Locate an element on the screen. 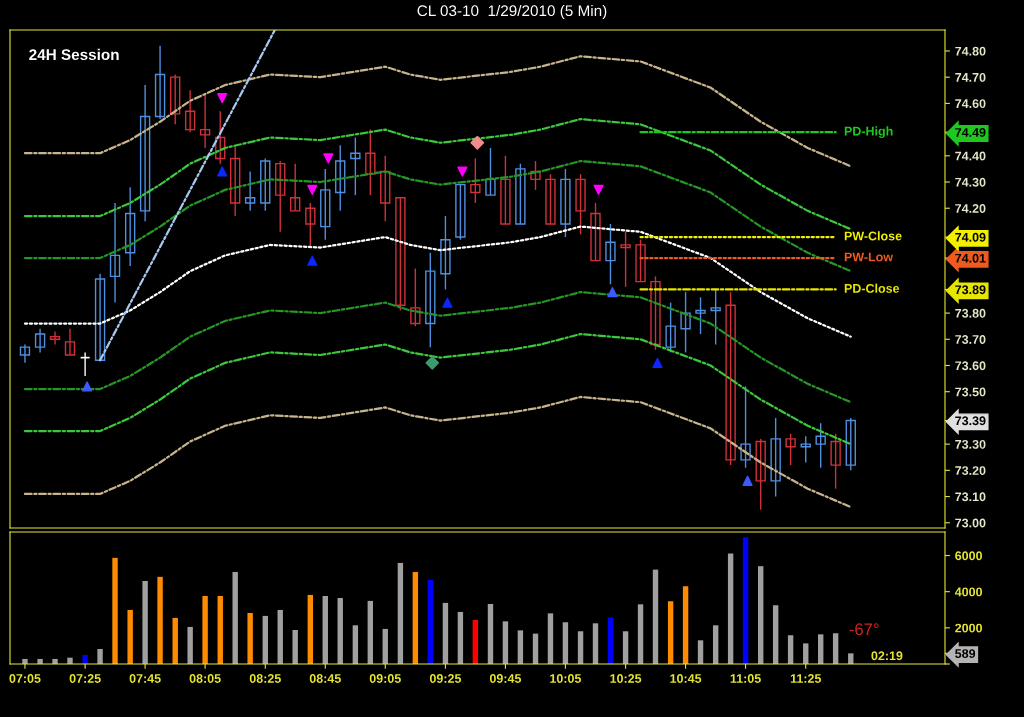  series-label: PD-Close is located at coordinates (872, 288).